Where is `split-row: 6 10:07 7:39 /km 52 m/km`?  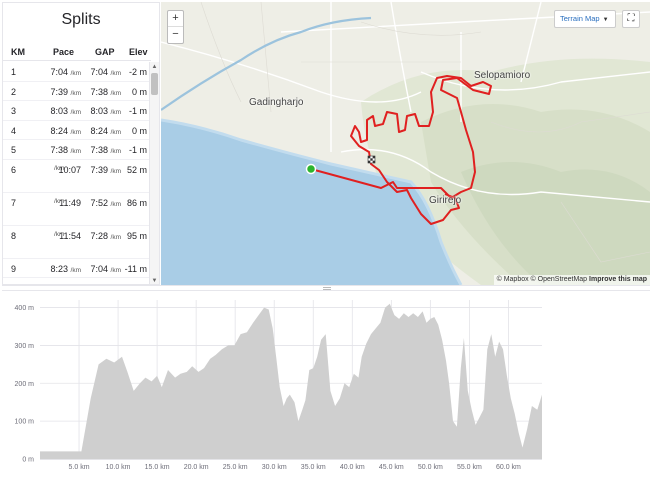 split-row: 6 10:07 7:39 /km 52 m/km is located at coordinates (77, 176).